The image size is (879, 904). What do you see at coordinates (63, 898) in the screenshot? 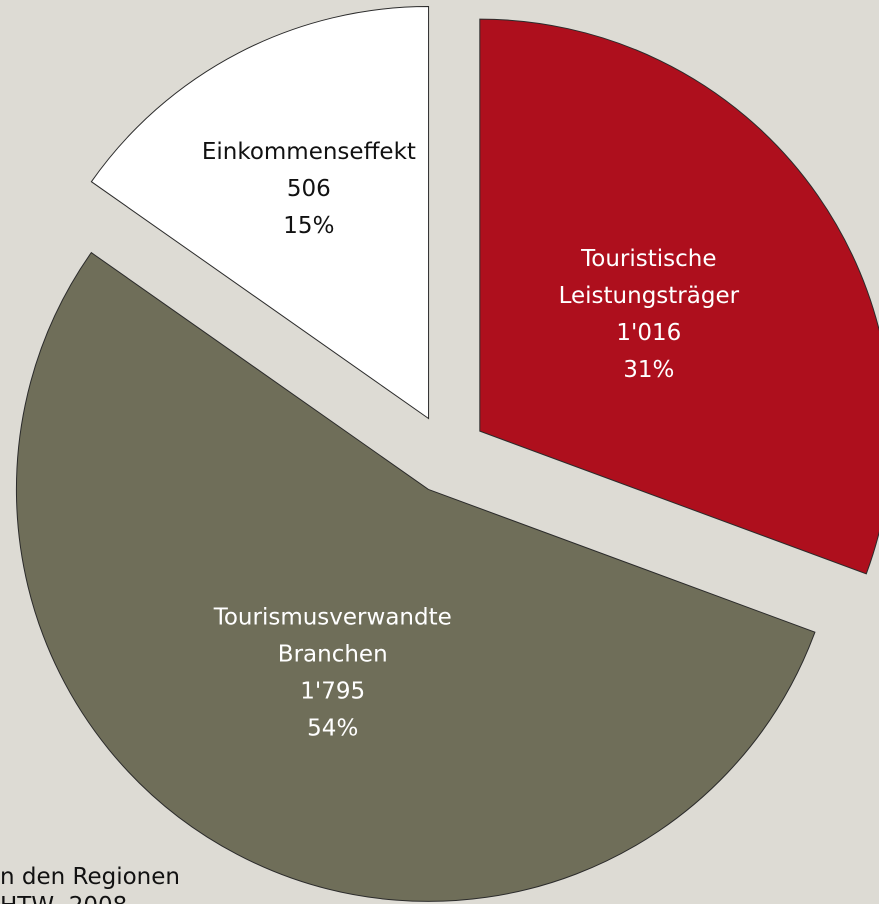
I see `source-note: HTW, 2008` at bounding box center [63, 898].